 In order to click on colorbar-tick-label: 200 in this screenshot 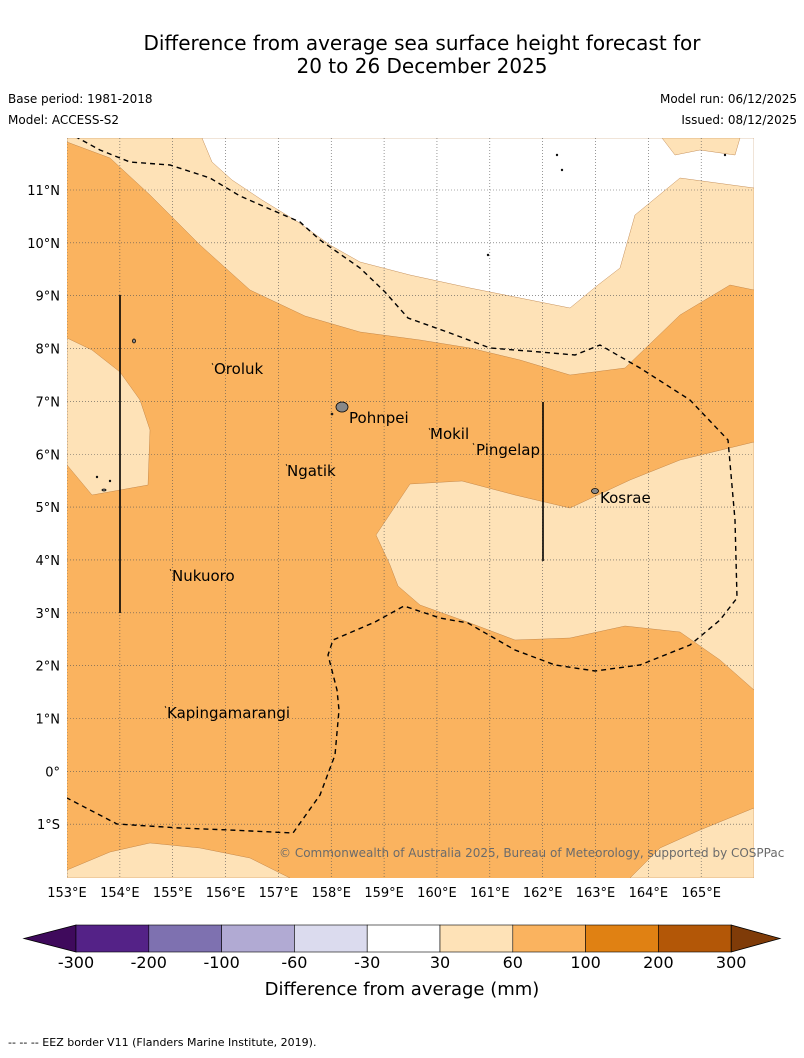, I will do `click(658, 962)`.